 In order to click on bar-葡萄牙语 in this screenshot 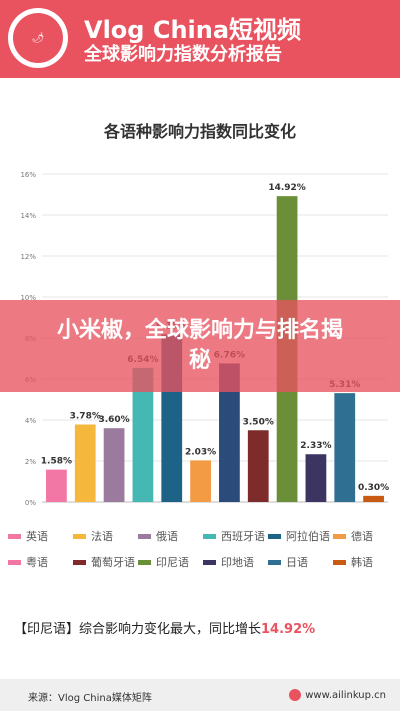, I will do `click(229, 432)`.